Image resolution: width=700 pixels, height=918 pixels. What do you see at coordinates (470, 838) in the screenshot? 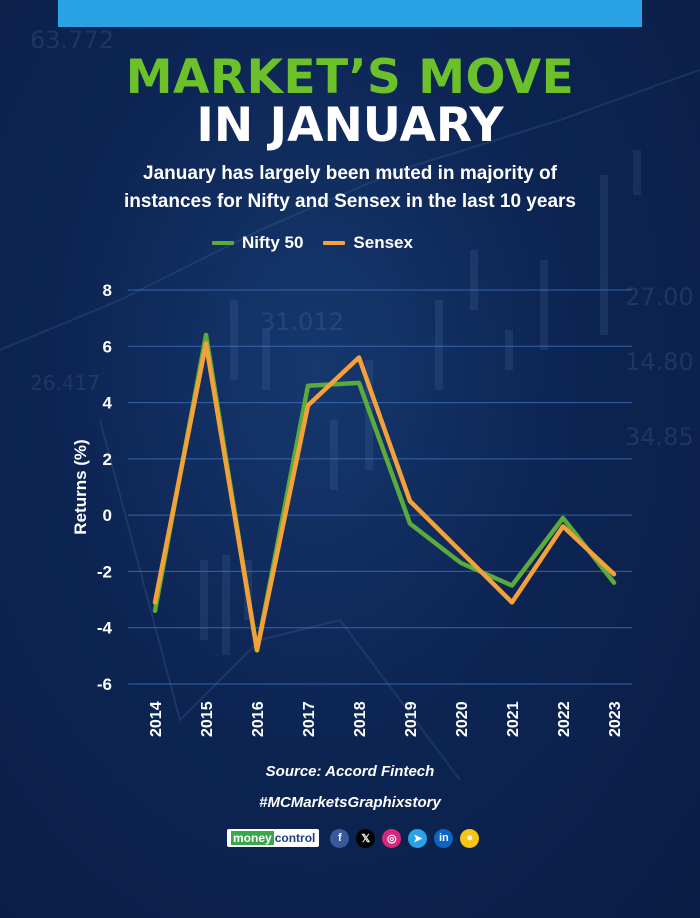
I see `koo-icon: ●` at bounding box center [470, 838].